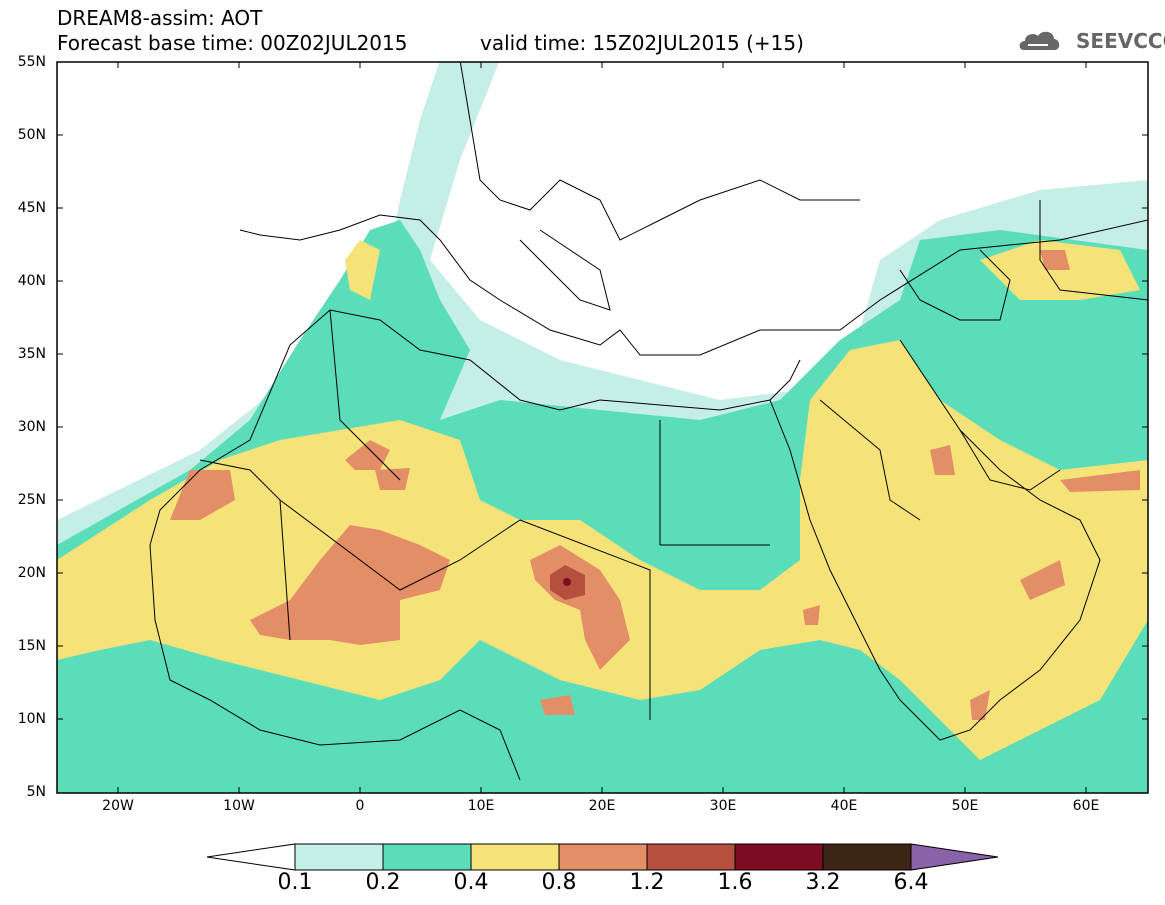  I want to click on lon-label: 10W, so click(239, 806).